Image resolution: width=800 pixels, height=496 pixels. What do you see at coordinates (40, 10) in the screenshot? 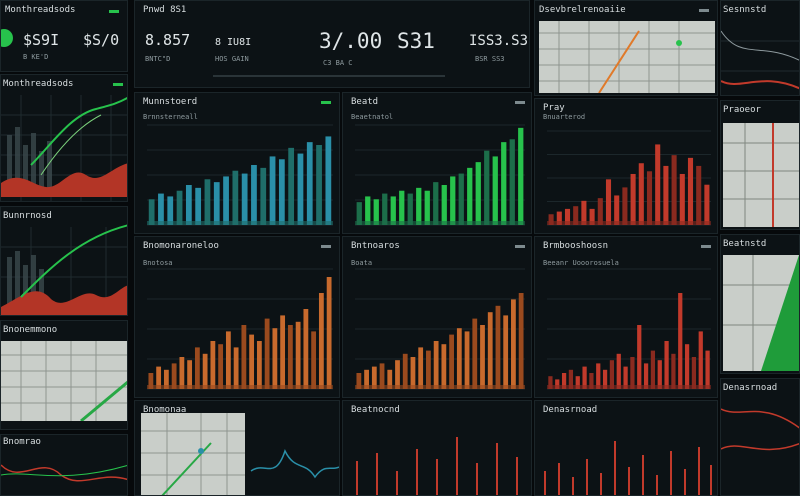
I see `left-kpi-title: Monthreadsods` at bounding box center [40, 10].